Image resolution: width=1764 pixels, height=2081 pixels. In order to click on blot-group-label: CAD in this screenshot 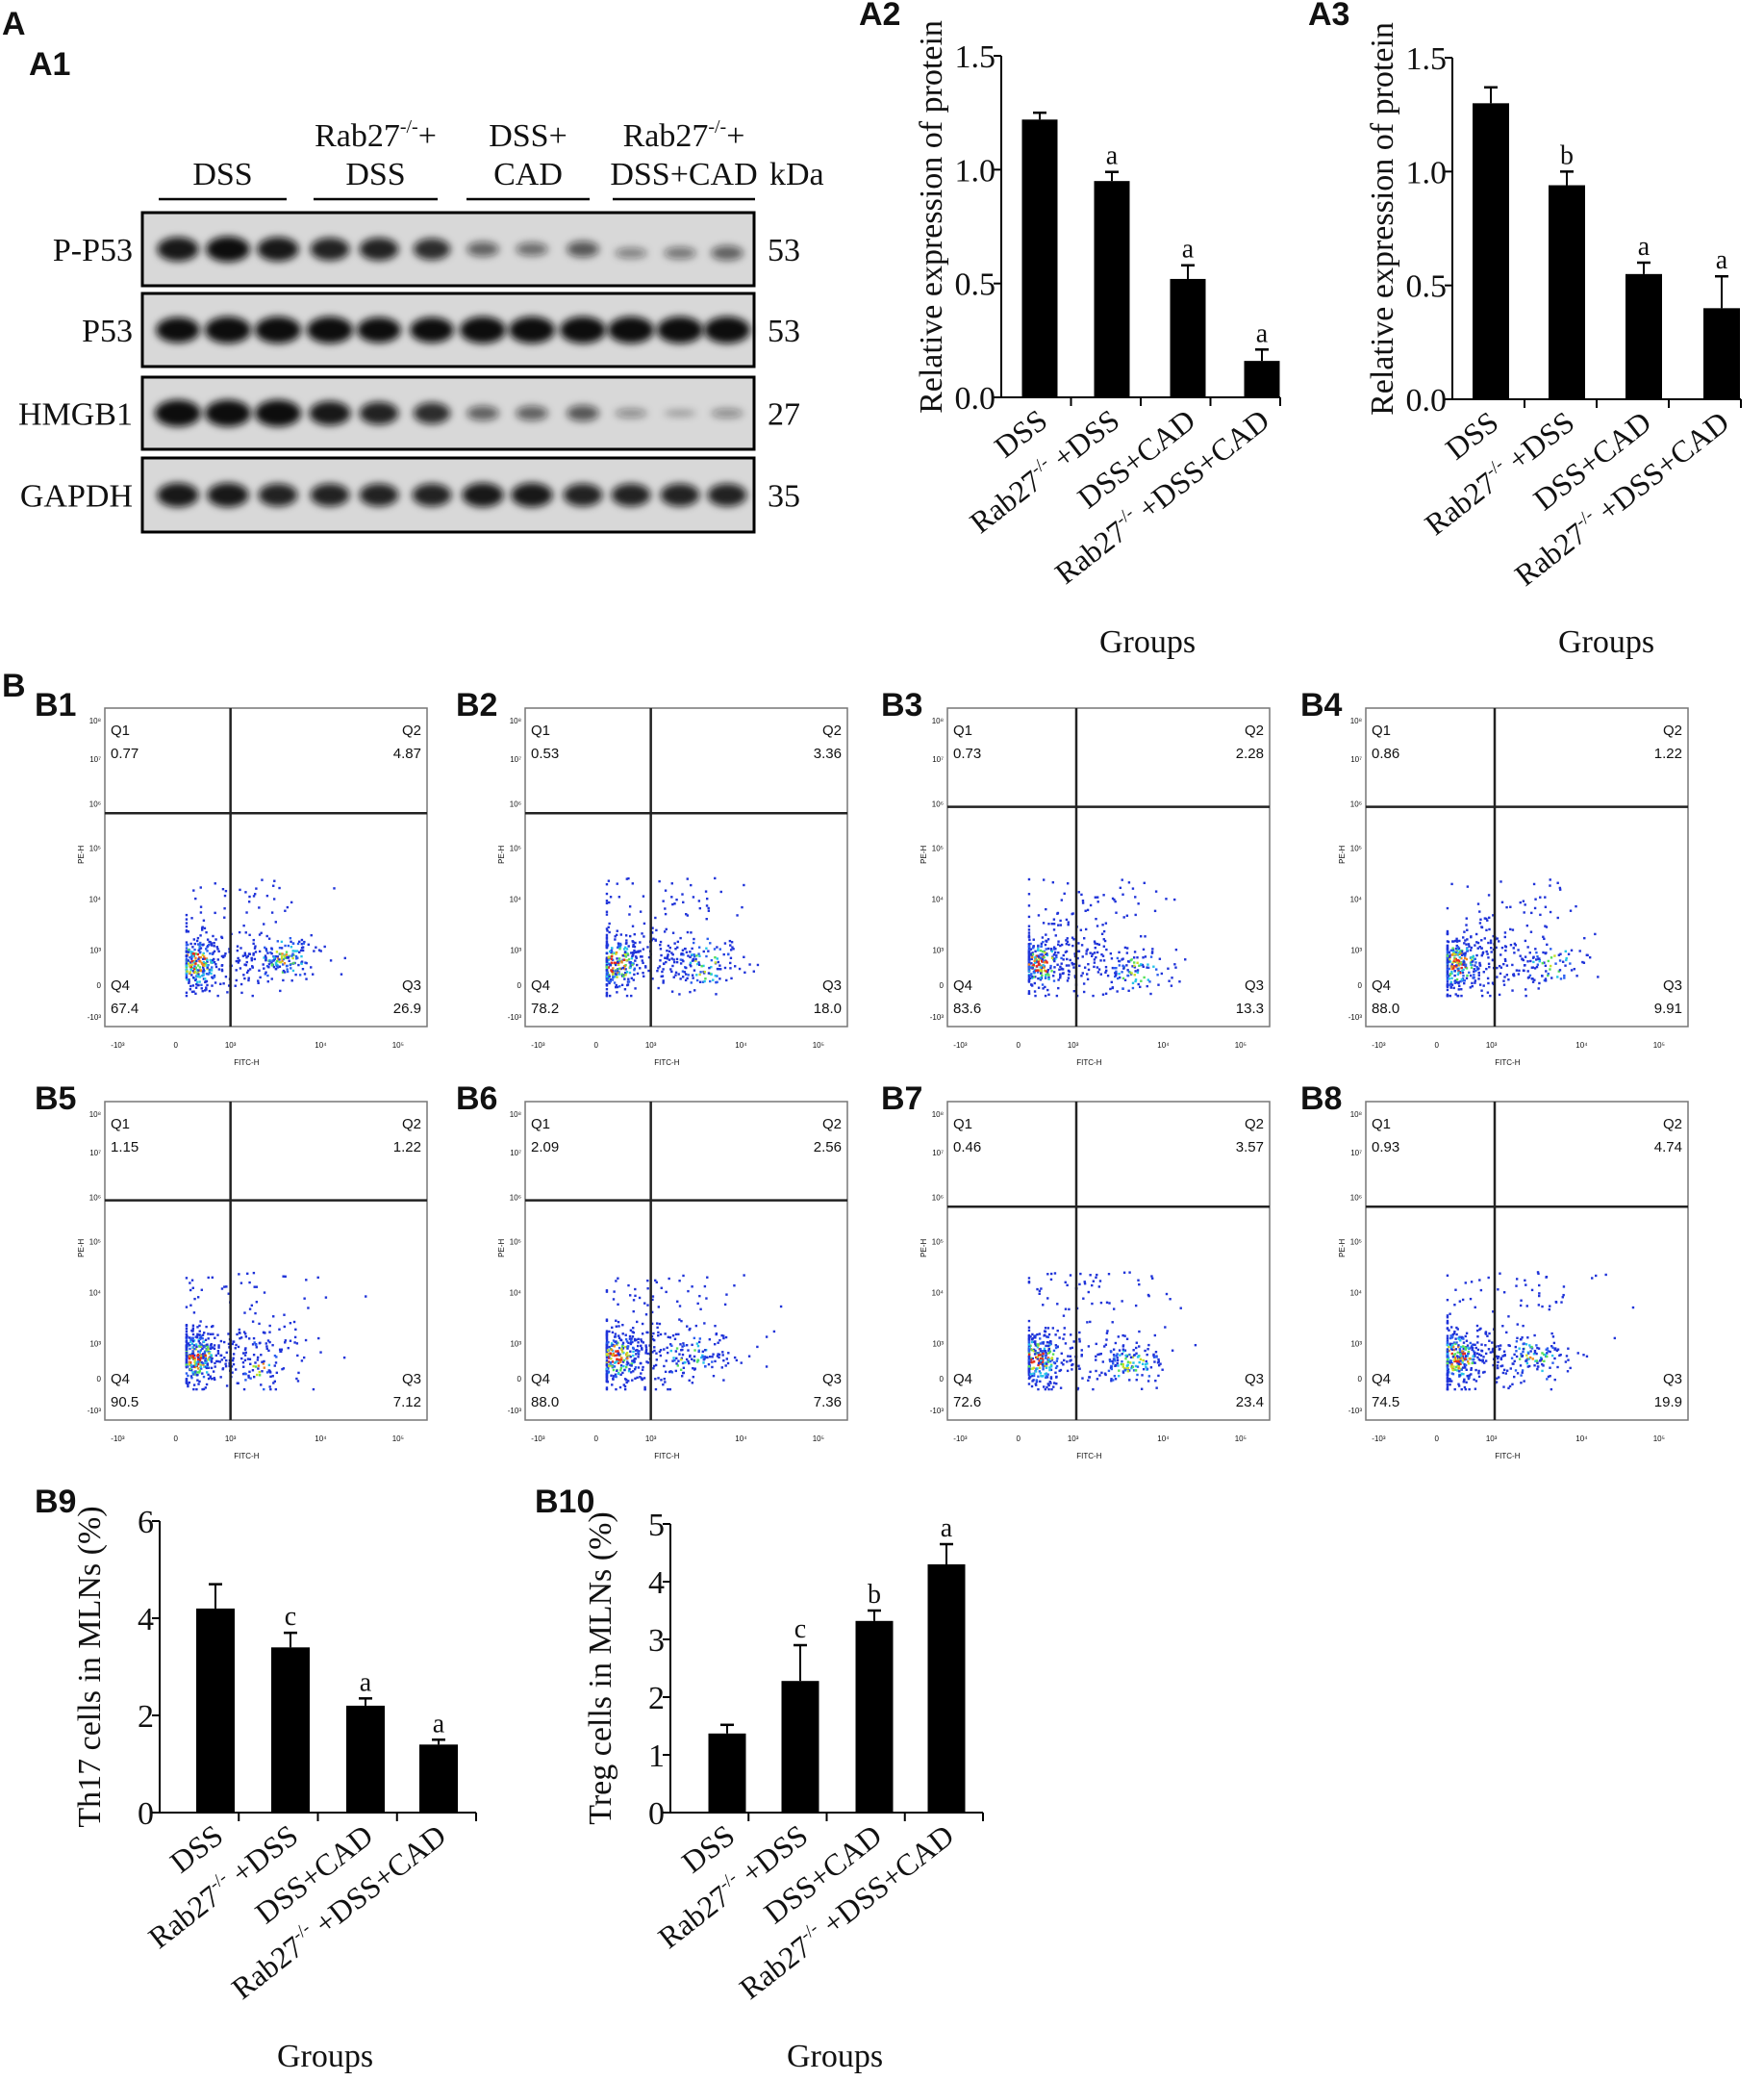, I will do `click(528, 174)`.